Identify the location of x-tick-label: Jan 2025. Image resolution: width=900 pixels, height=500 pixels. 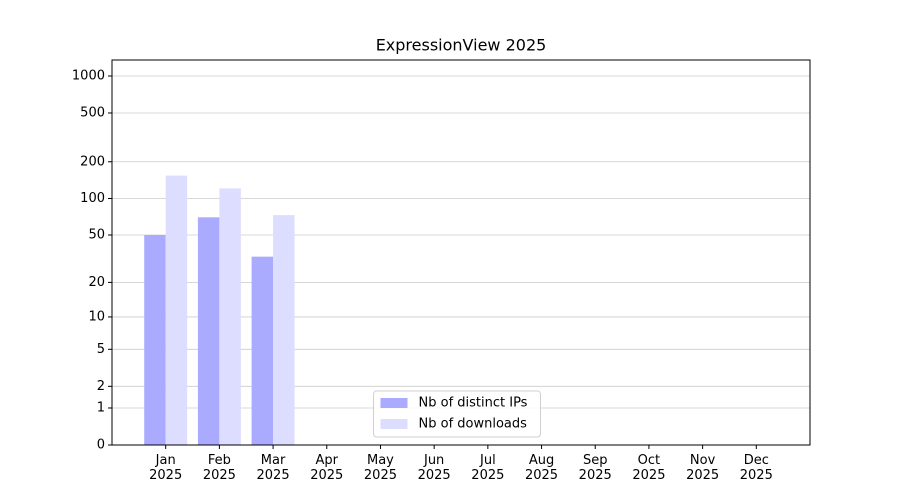
(166, 468).